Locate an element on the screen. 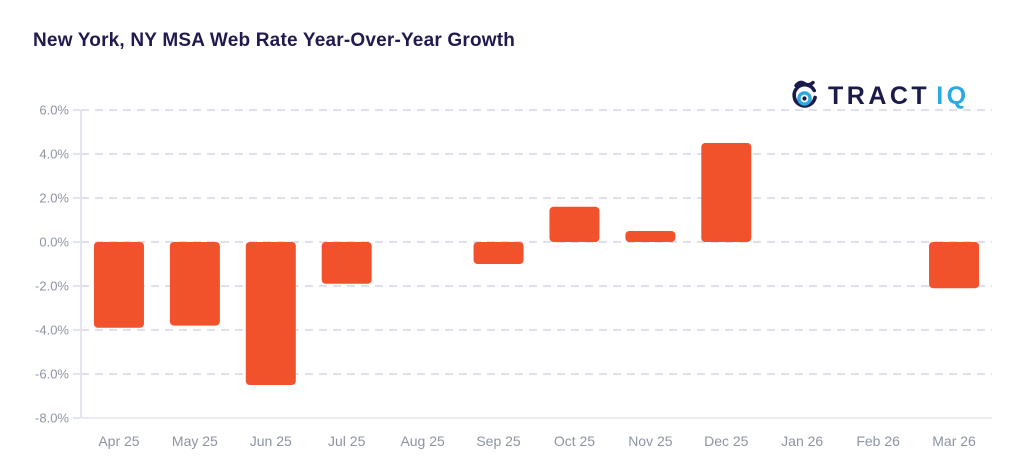 Image resolution: width=1024 pixels, height=474 pixels. x-axis-tick-label: Nov 25 is located at coordinates (650, 441).